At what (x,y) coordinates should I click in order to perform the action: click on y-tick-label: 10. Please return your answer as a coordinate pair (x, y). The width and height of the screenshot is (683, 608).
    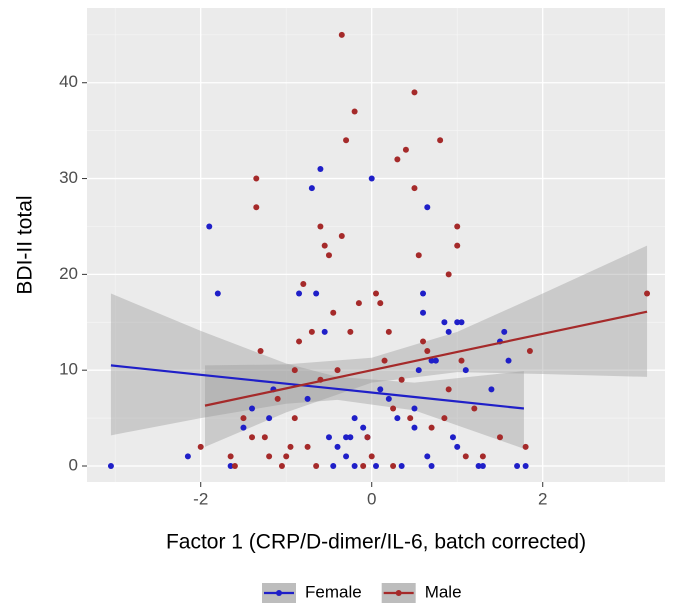
    Looking at the image, I should click on (68, 369).